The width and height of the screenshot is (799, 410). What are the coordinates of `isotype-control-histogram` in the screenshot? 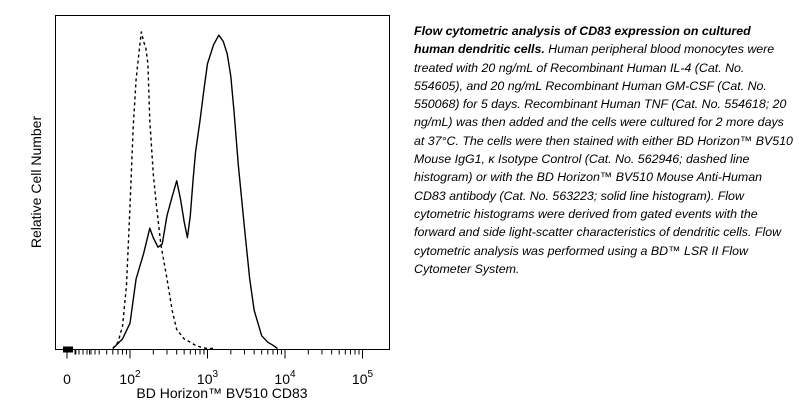 It's located at (163, 190).